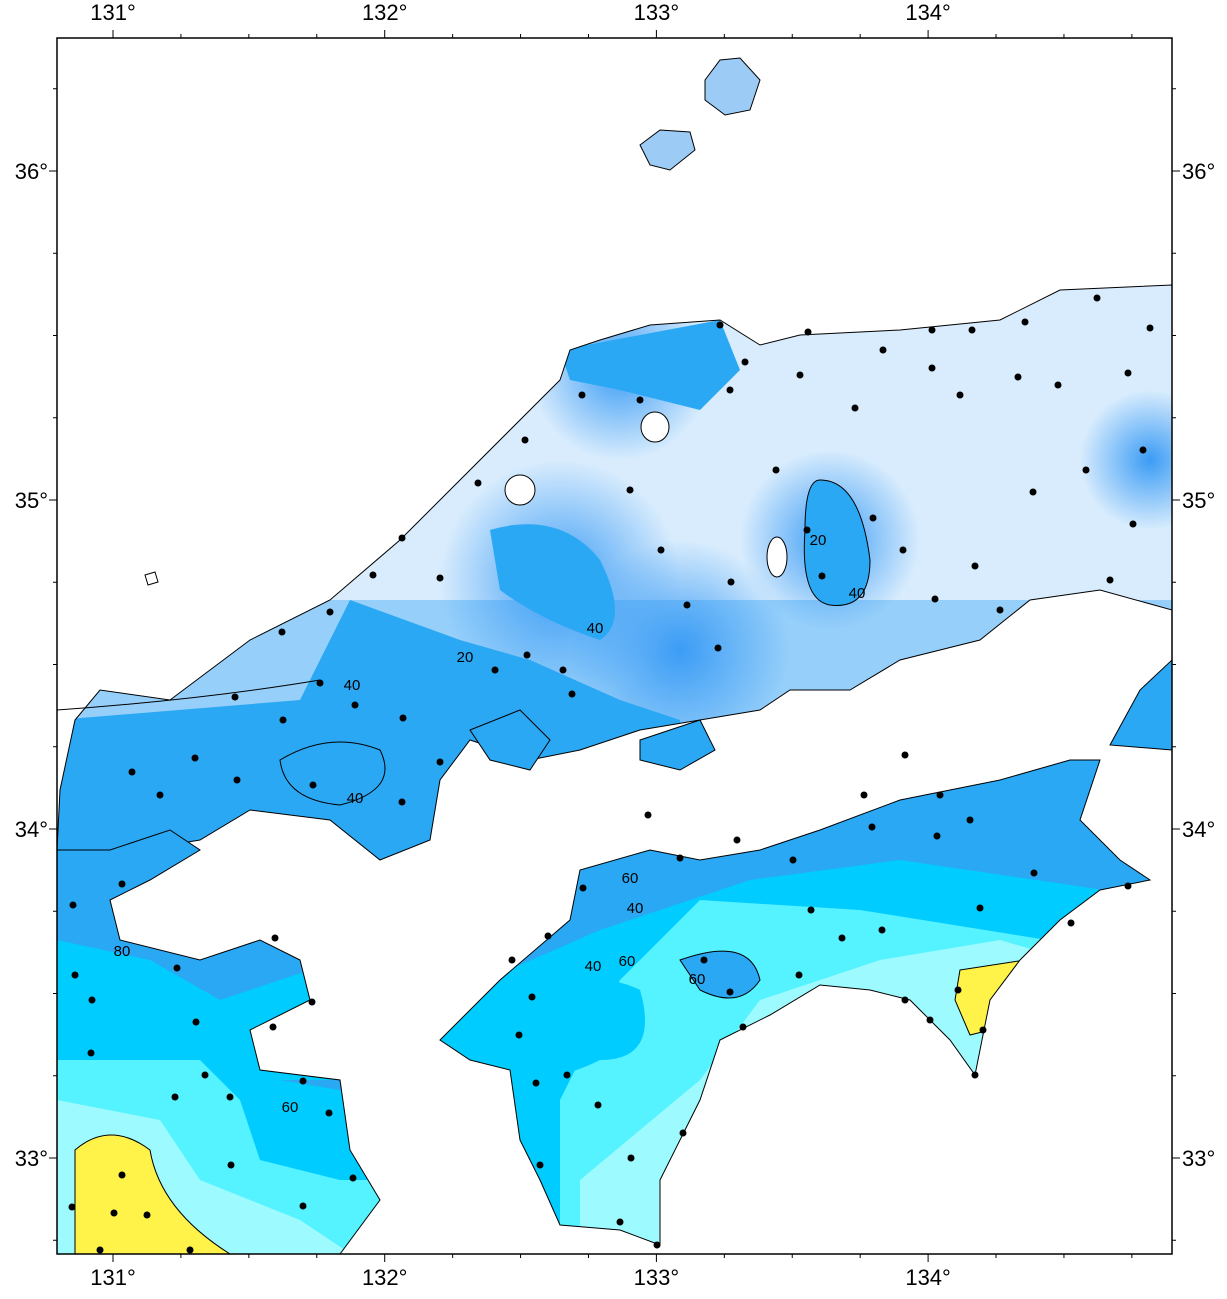  I want to click on lat-label: 34°, so click(31, 829).